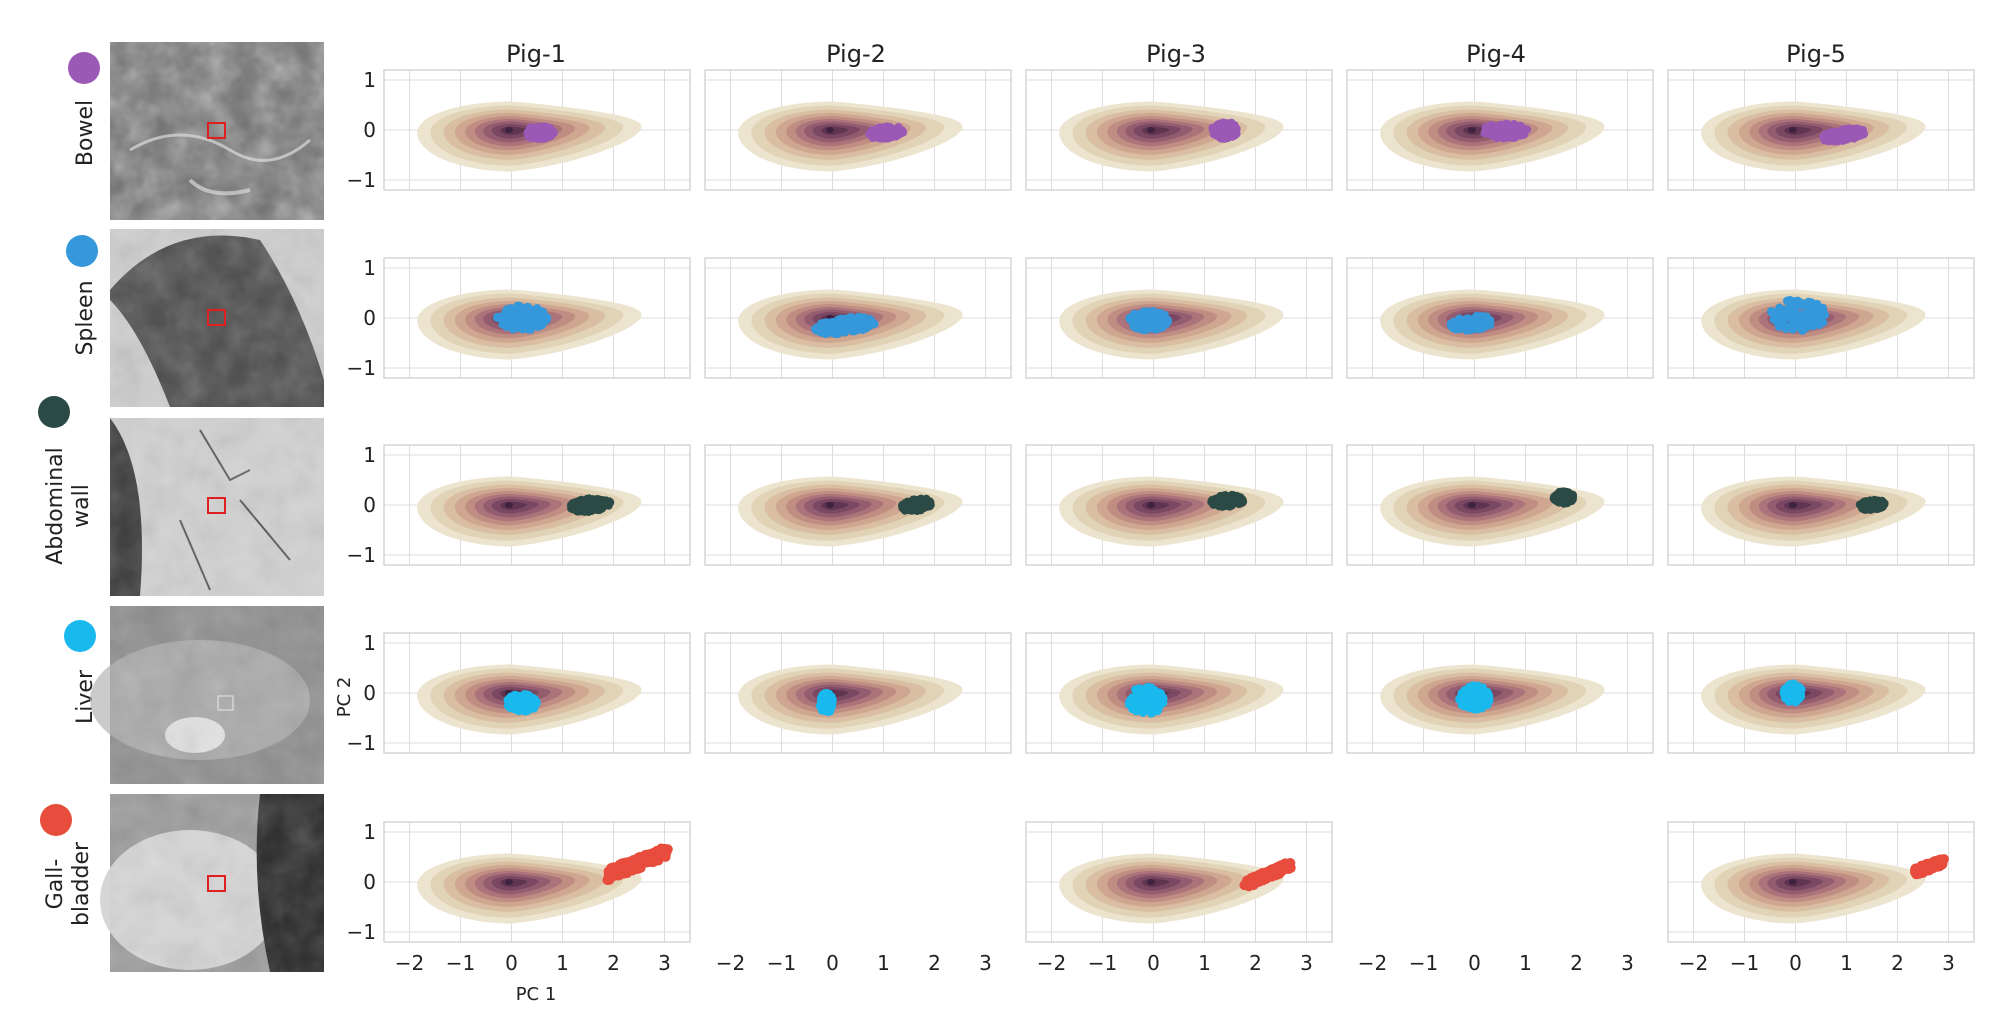  Describe the element at coordinates (361, 932) in the screenshot. I see `panel-gall-bladder-pig-1-ytick-label: −1` at that location.